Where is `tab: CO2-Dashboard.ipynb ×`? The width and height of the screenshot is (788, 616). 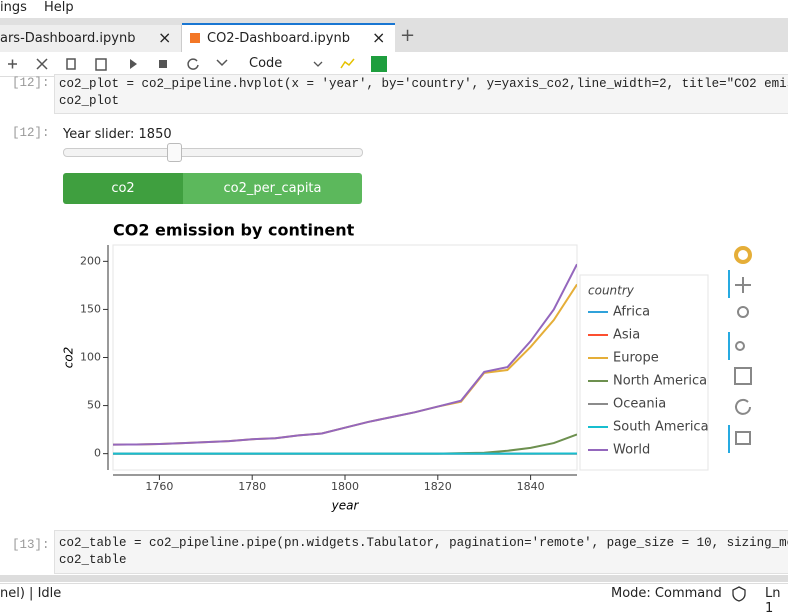 tab: CO2-Dashboard.ipynb × is located at coordinates (288, 38).